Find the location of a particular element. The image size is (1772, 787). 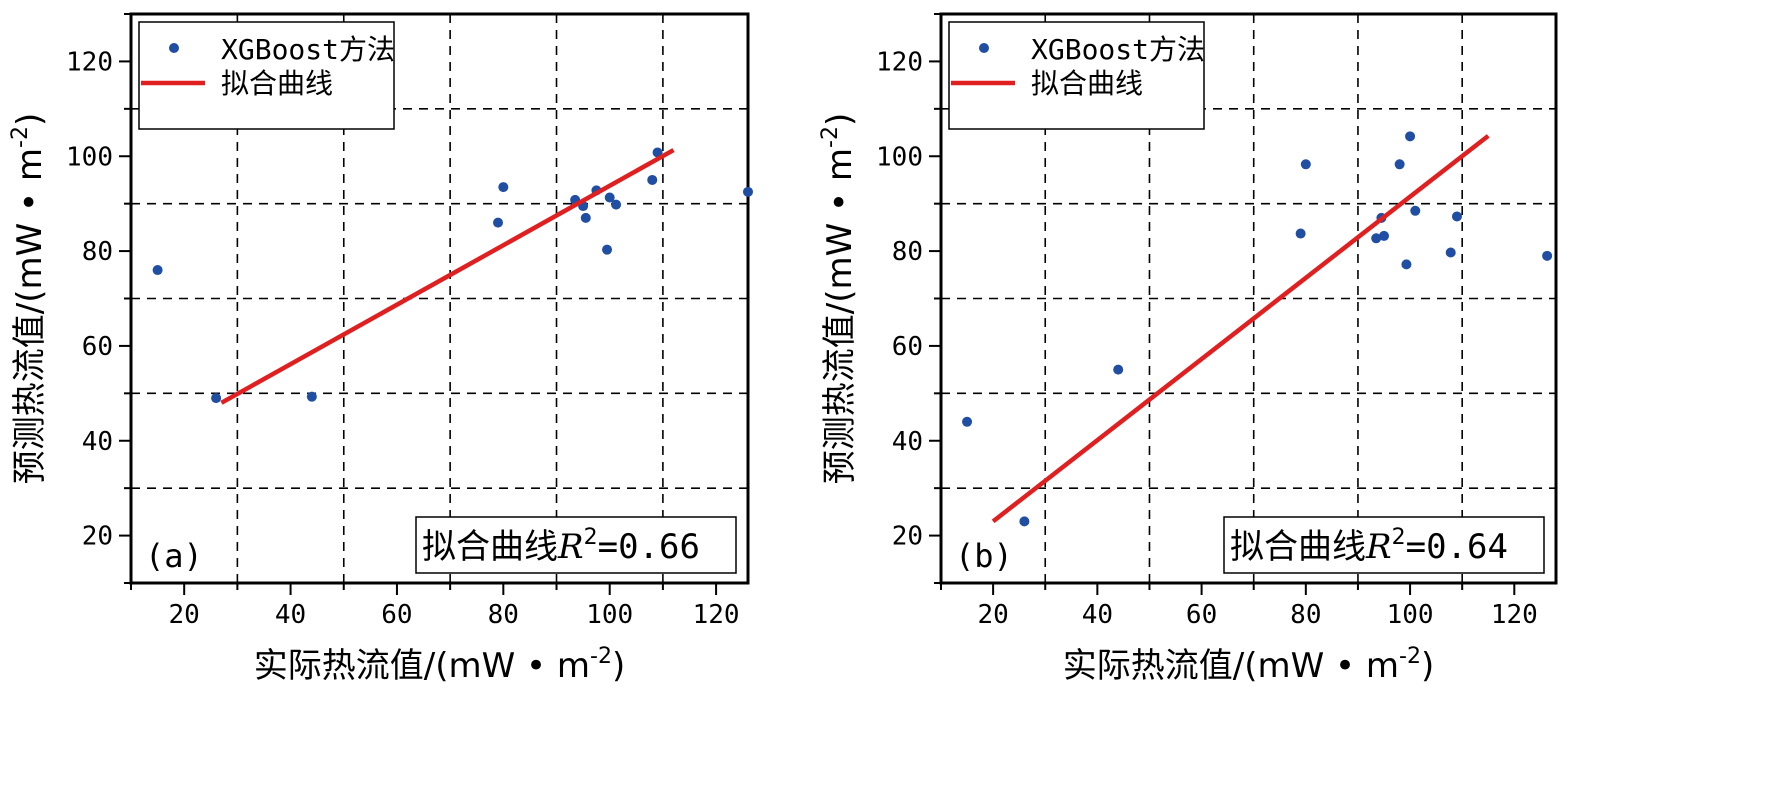

r2-annotation: 拟合曲线R2=0.64 is located at coordinates (1369, 546).